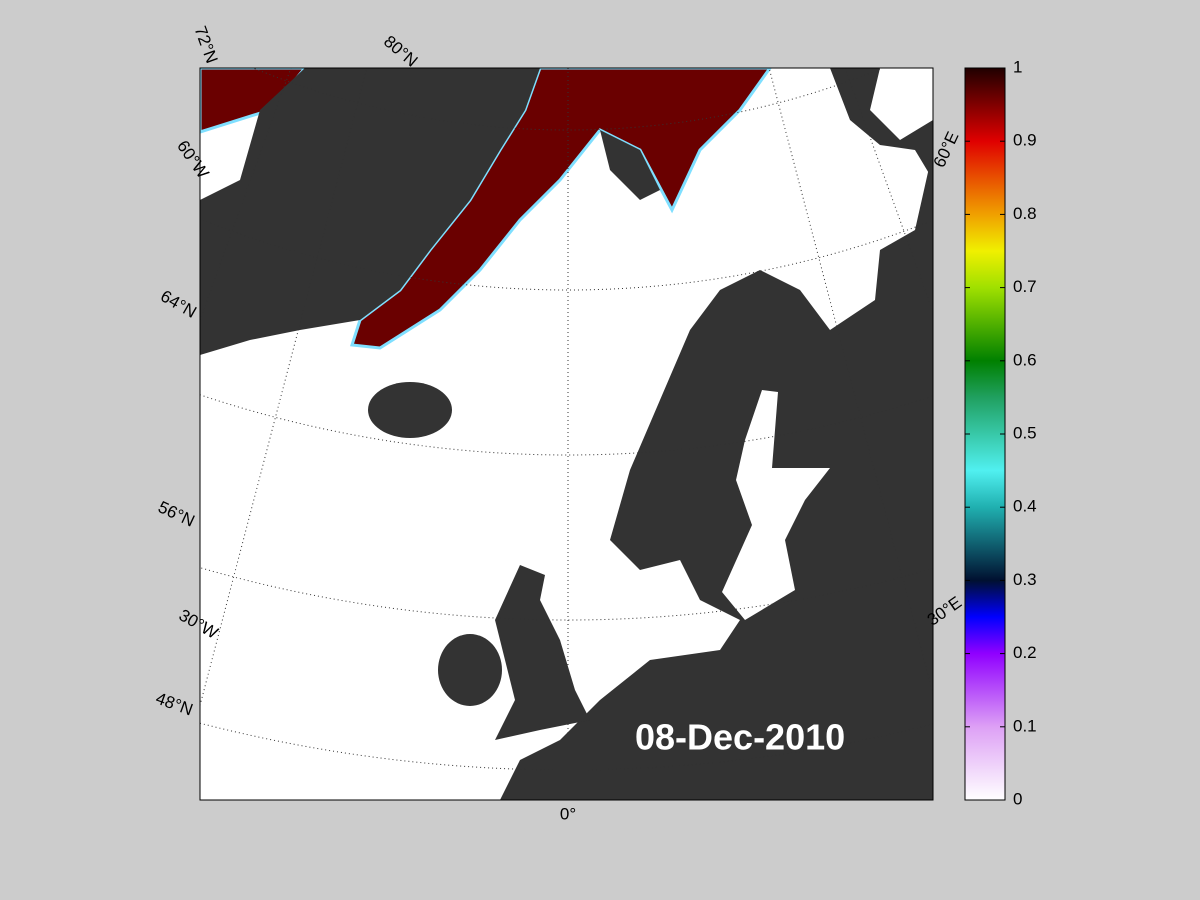 This screenshot has height=900, width=1200. Describe the element at coordinates (176, 513) in the screenshot. I see `grid-label: 56°N` at that location.